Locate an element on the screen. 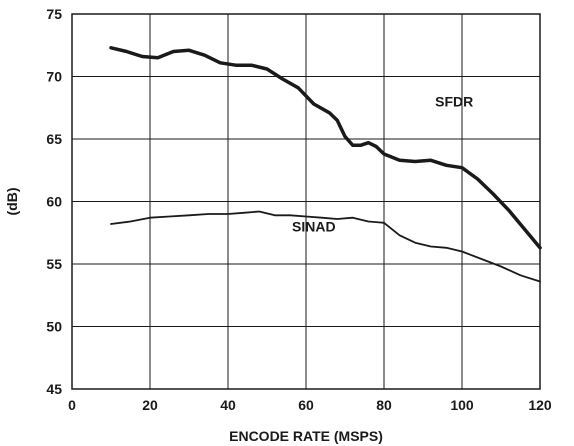 This screenshot has width=574, height=446. y-tick-label: 50 is located at coordinates (54, 327).